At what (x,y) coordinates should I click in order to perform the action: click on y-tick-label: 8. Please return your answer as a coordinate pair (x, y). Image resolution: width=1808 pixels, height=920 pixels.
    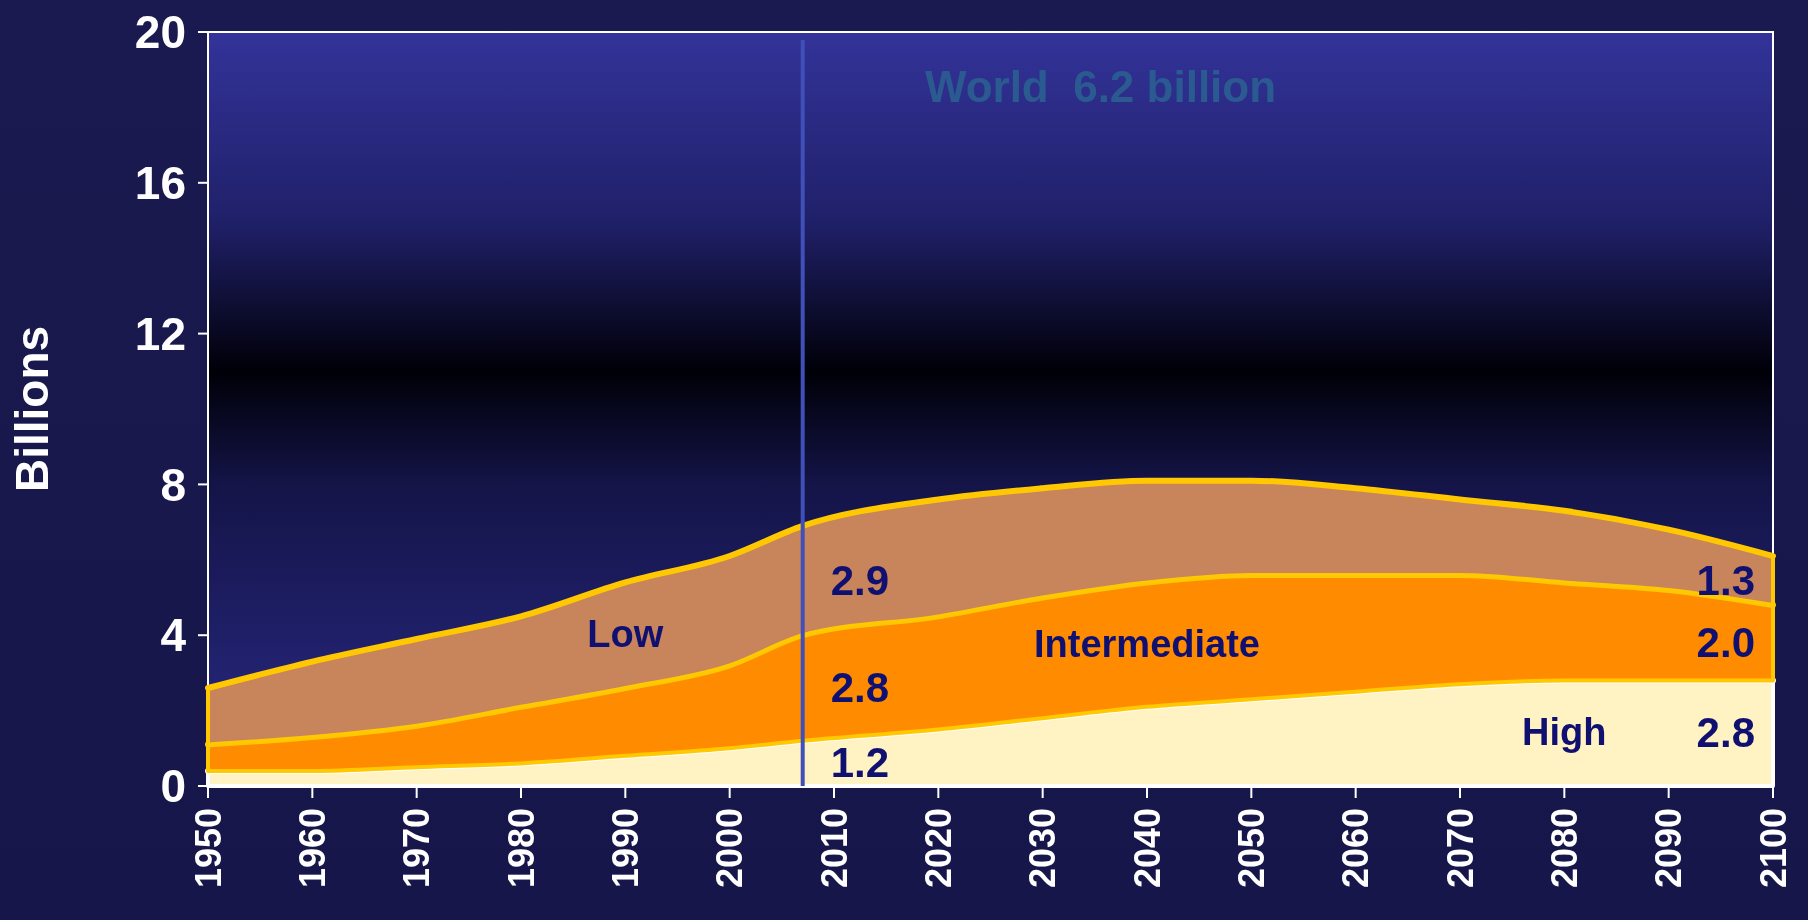
    Looking at the image, I should click on (173, 484).